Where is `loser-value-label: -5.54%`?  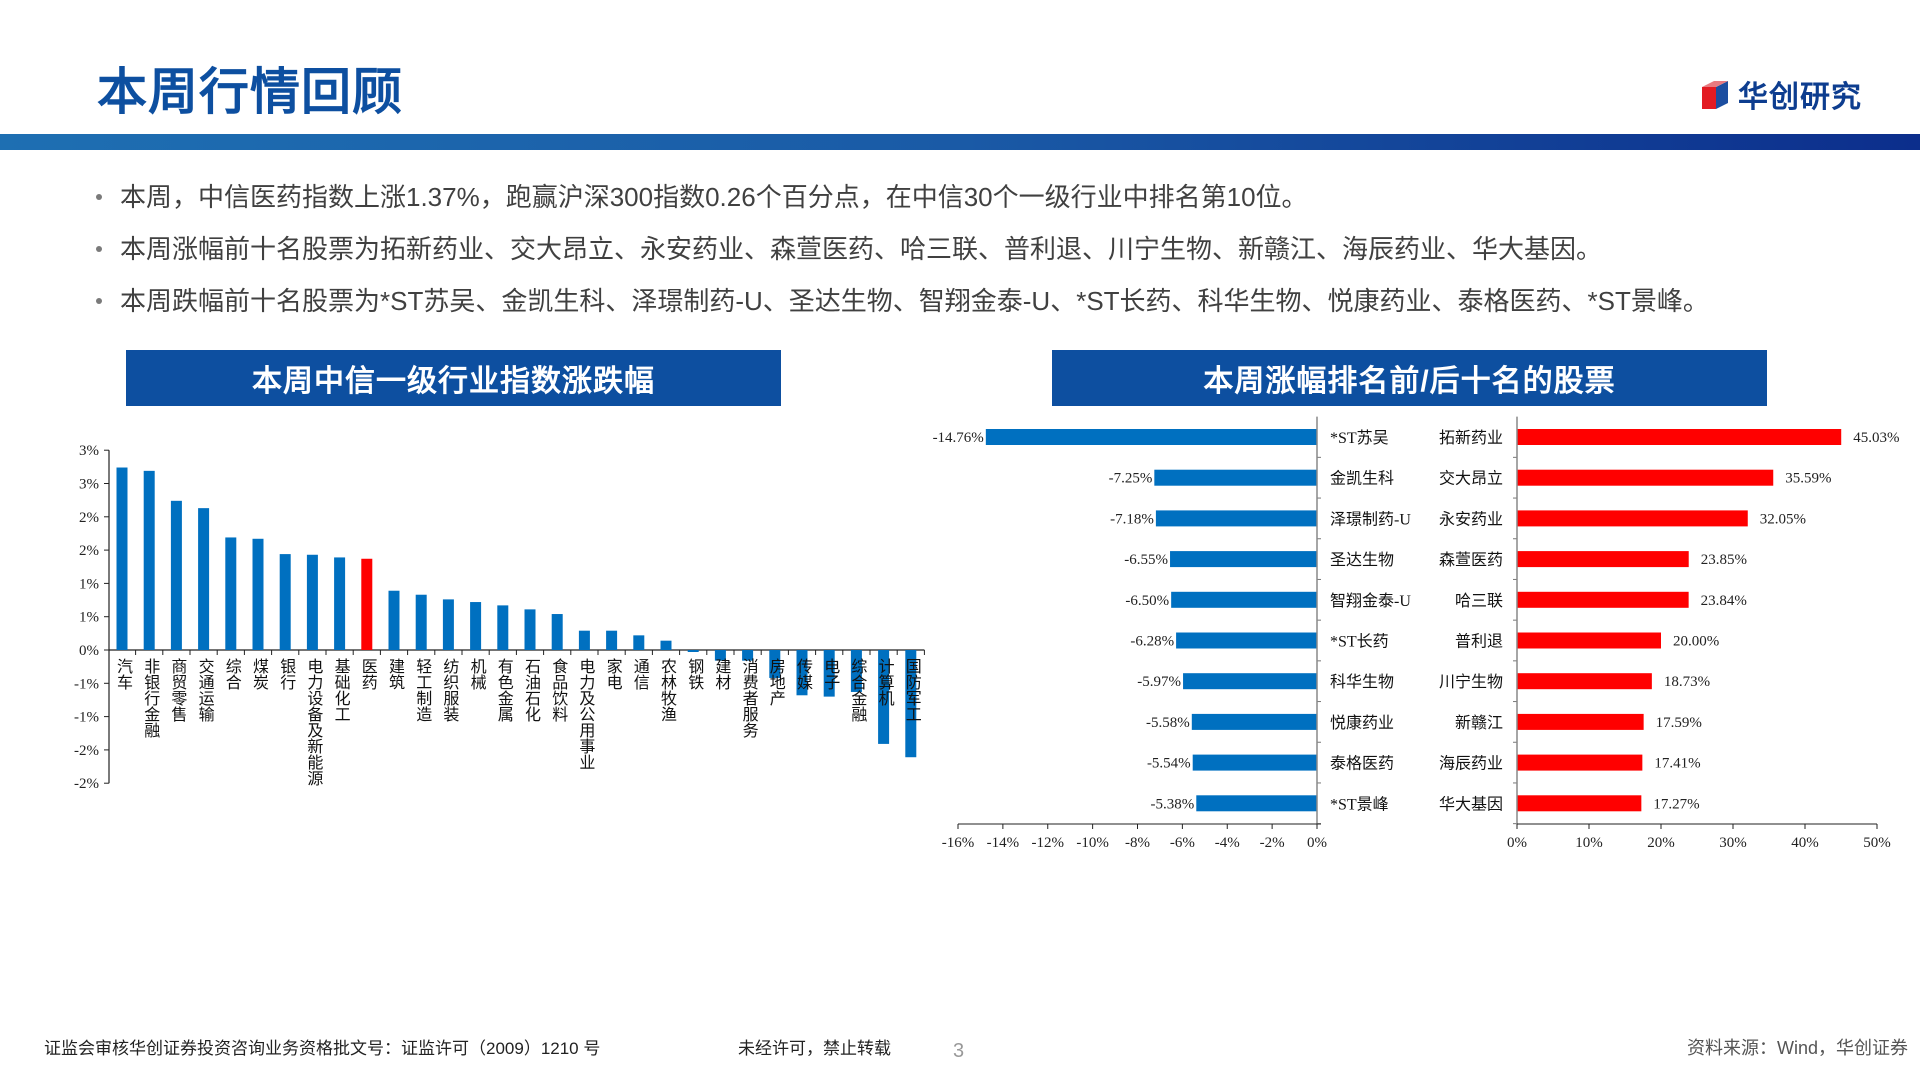 loser-value-label: -5.54% is located at coordinates (1169, 764).